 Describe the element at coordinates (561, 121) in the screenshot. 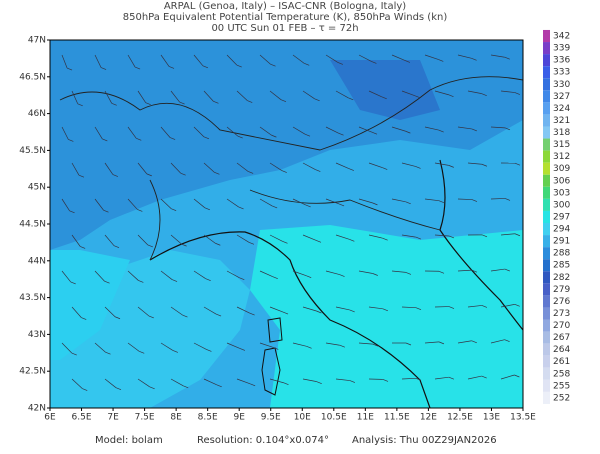

I see `colorbar-label: 321` at that location.